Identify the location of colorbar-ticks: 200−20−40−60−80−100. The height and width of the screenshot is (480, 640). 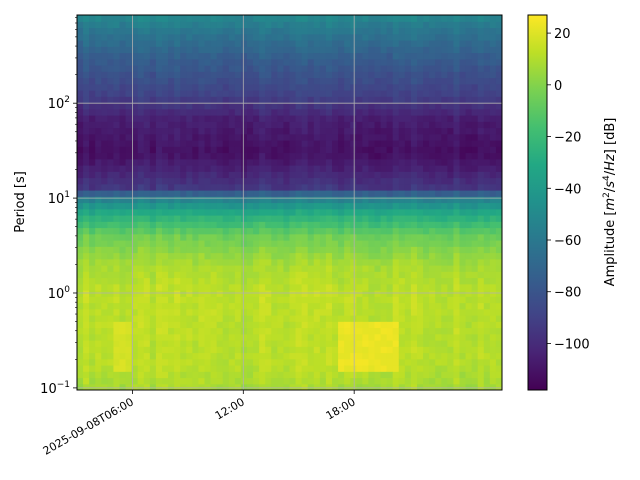
(568, 189).